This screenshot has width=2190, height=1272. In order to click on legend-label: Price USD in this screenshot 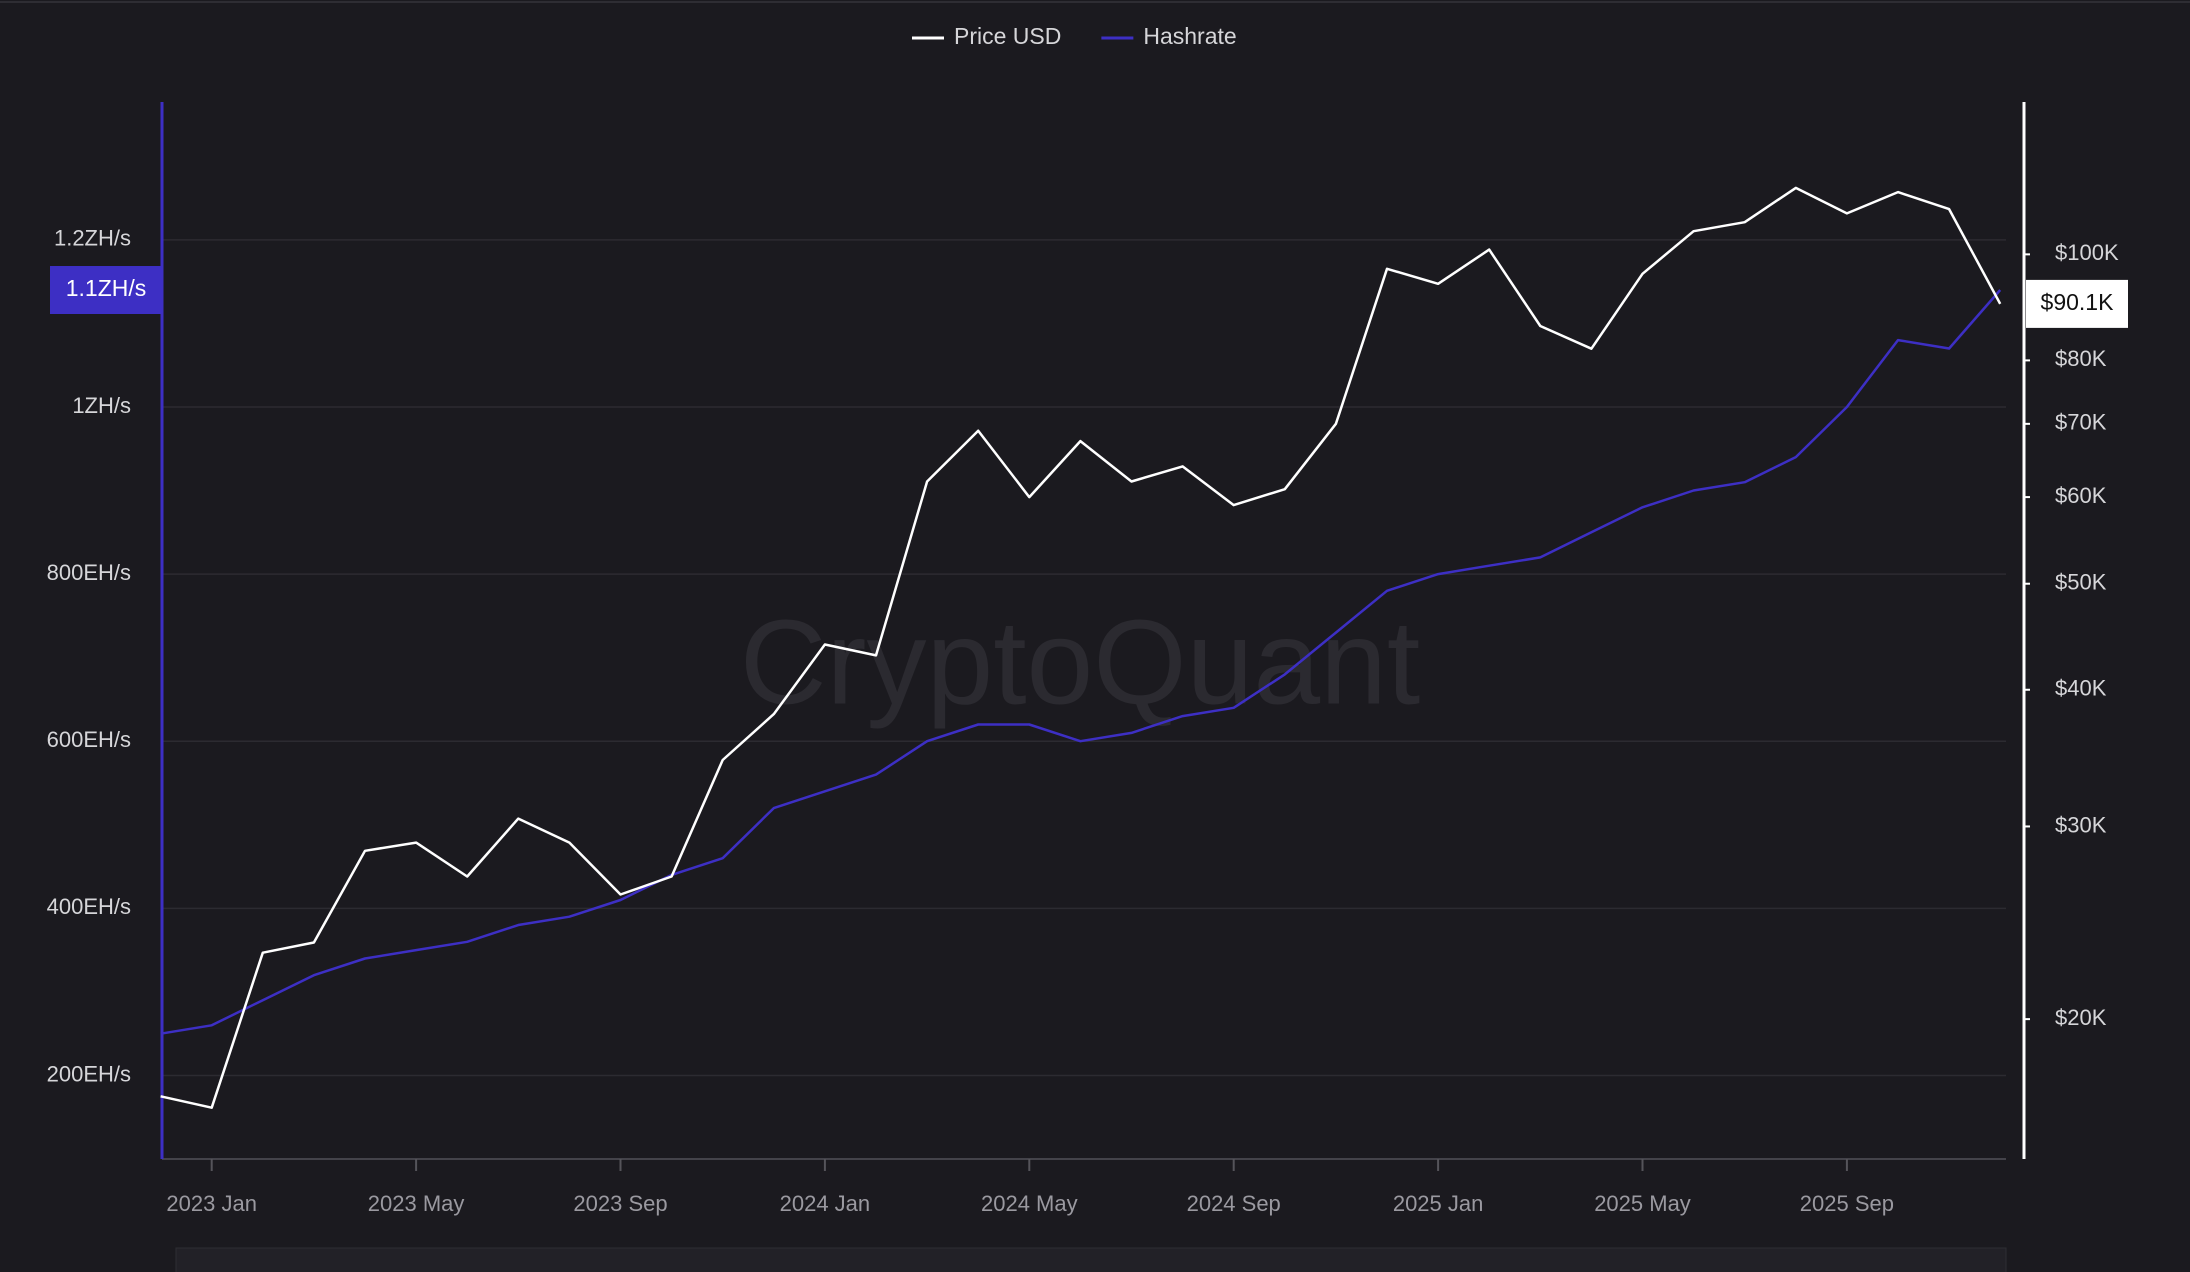, I will do `click(1007, 36)`.